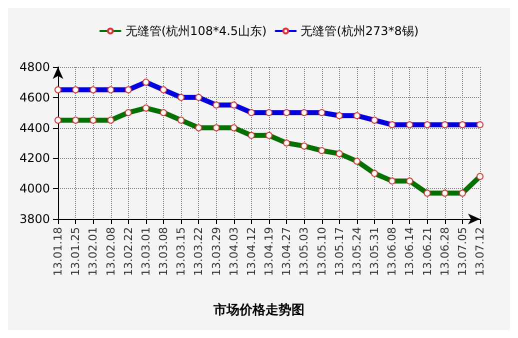 The height and width of the screenshot is (338, 518). I want to click on x-tick-label: 13.03.29, so click(216, 251).